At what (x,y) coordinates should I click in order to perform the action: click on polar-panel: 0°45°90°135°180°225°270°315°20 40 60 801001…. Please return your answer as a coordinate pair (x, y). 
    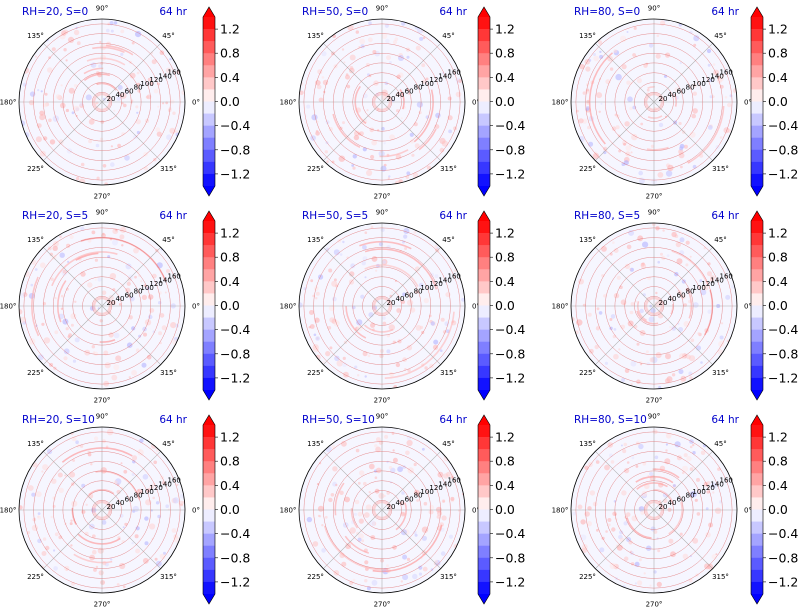
    Looking at the image, I should click on (652, 307).